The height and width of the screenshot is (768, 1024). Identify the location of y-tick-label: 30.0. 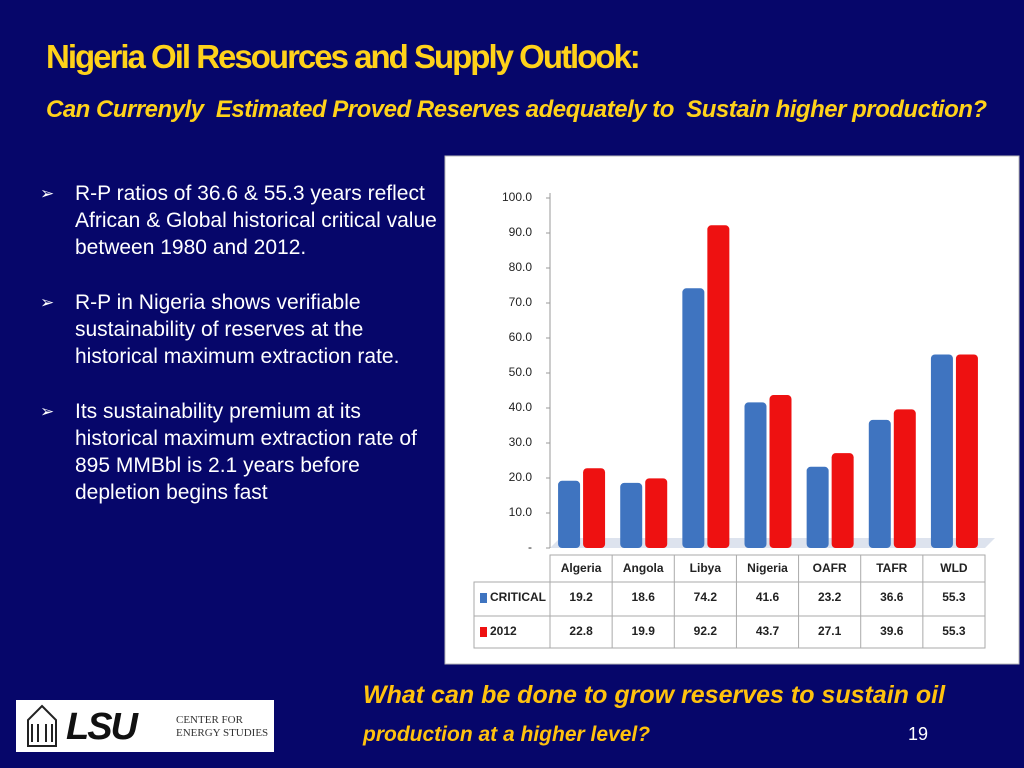
(521, 442).